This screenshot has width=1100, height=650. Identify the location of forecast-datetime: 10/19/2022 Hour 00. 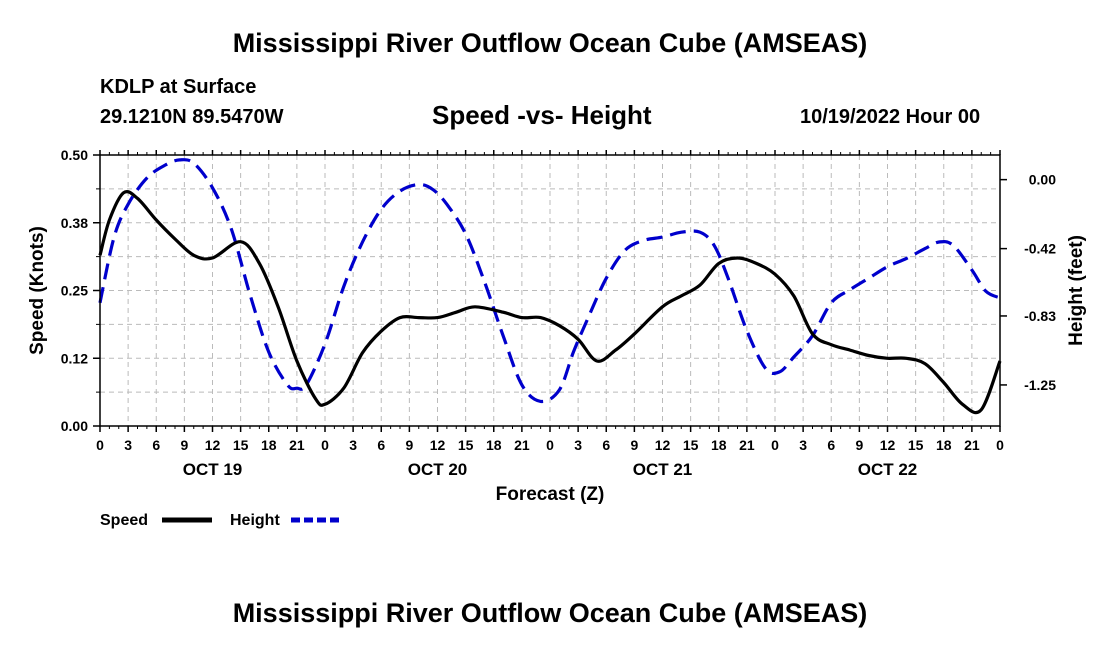
(890, 117).